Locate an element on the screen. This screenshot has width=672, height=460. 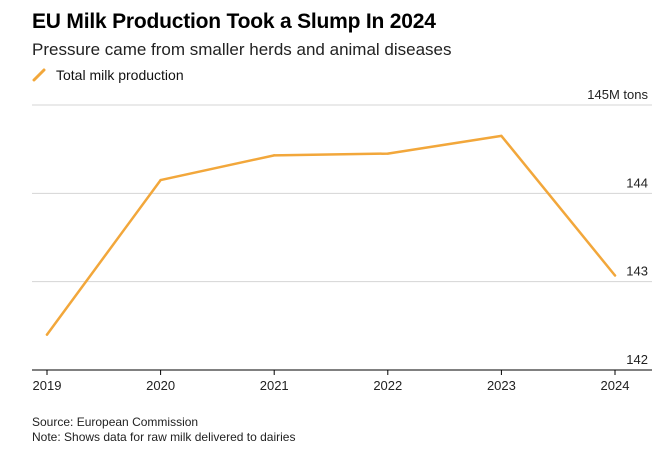
legend: Total milk production is located at coordinates (108, 75).